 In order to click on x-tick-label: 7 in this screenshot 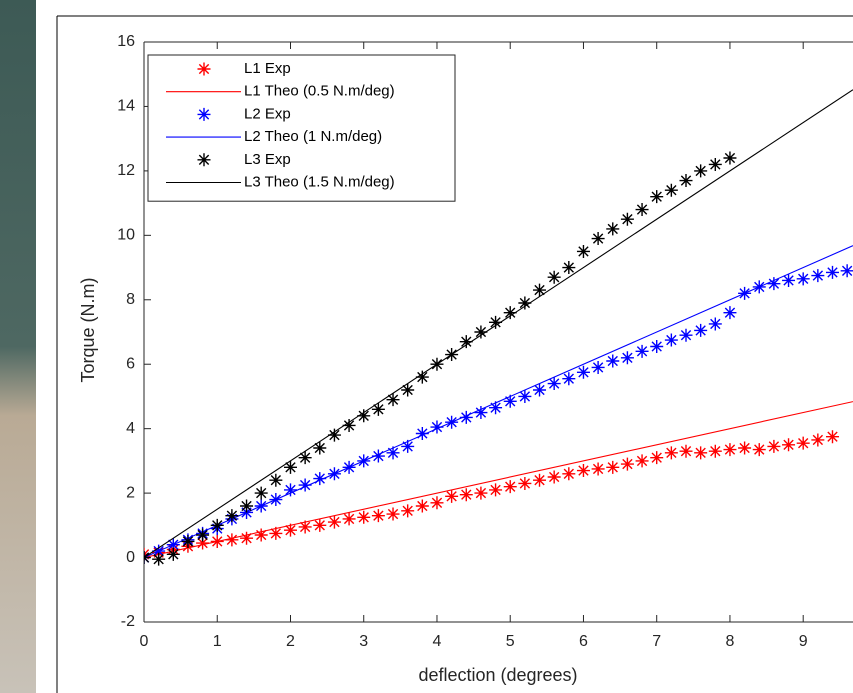, I will do `click(656, 641)`.